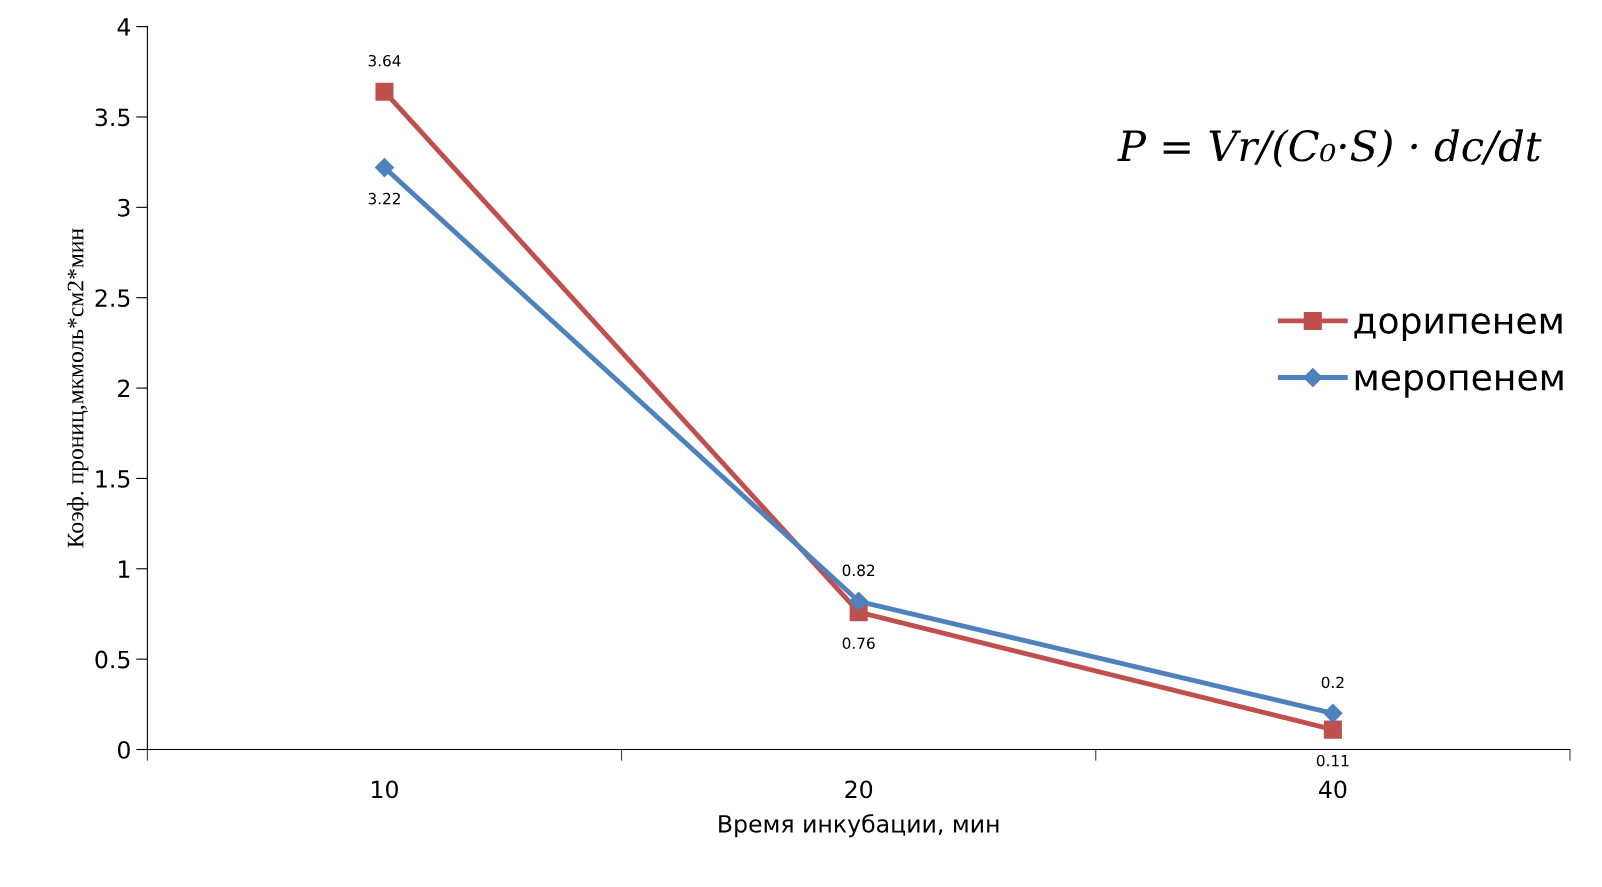  What do you see at coordinates (112, 298) in the screenshot?
I see `y-tick-label: 2.5` at bounding box center [112, 298].